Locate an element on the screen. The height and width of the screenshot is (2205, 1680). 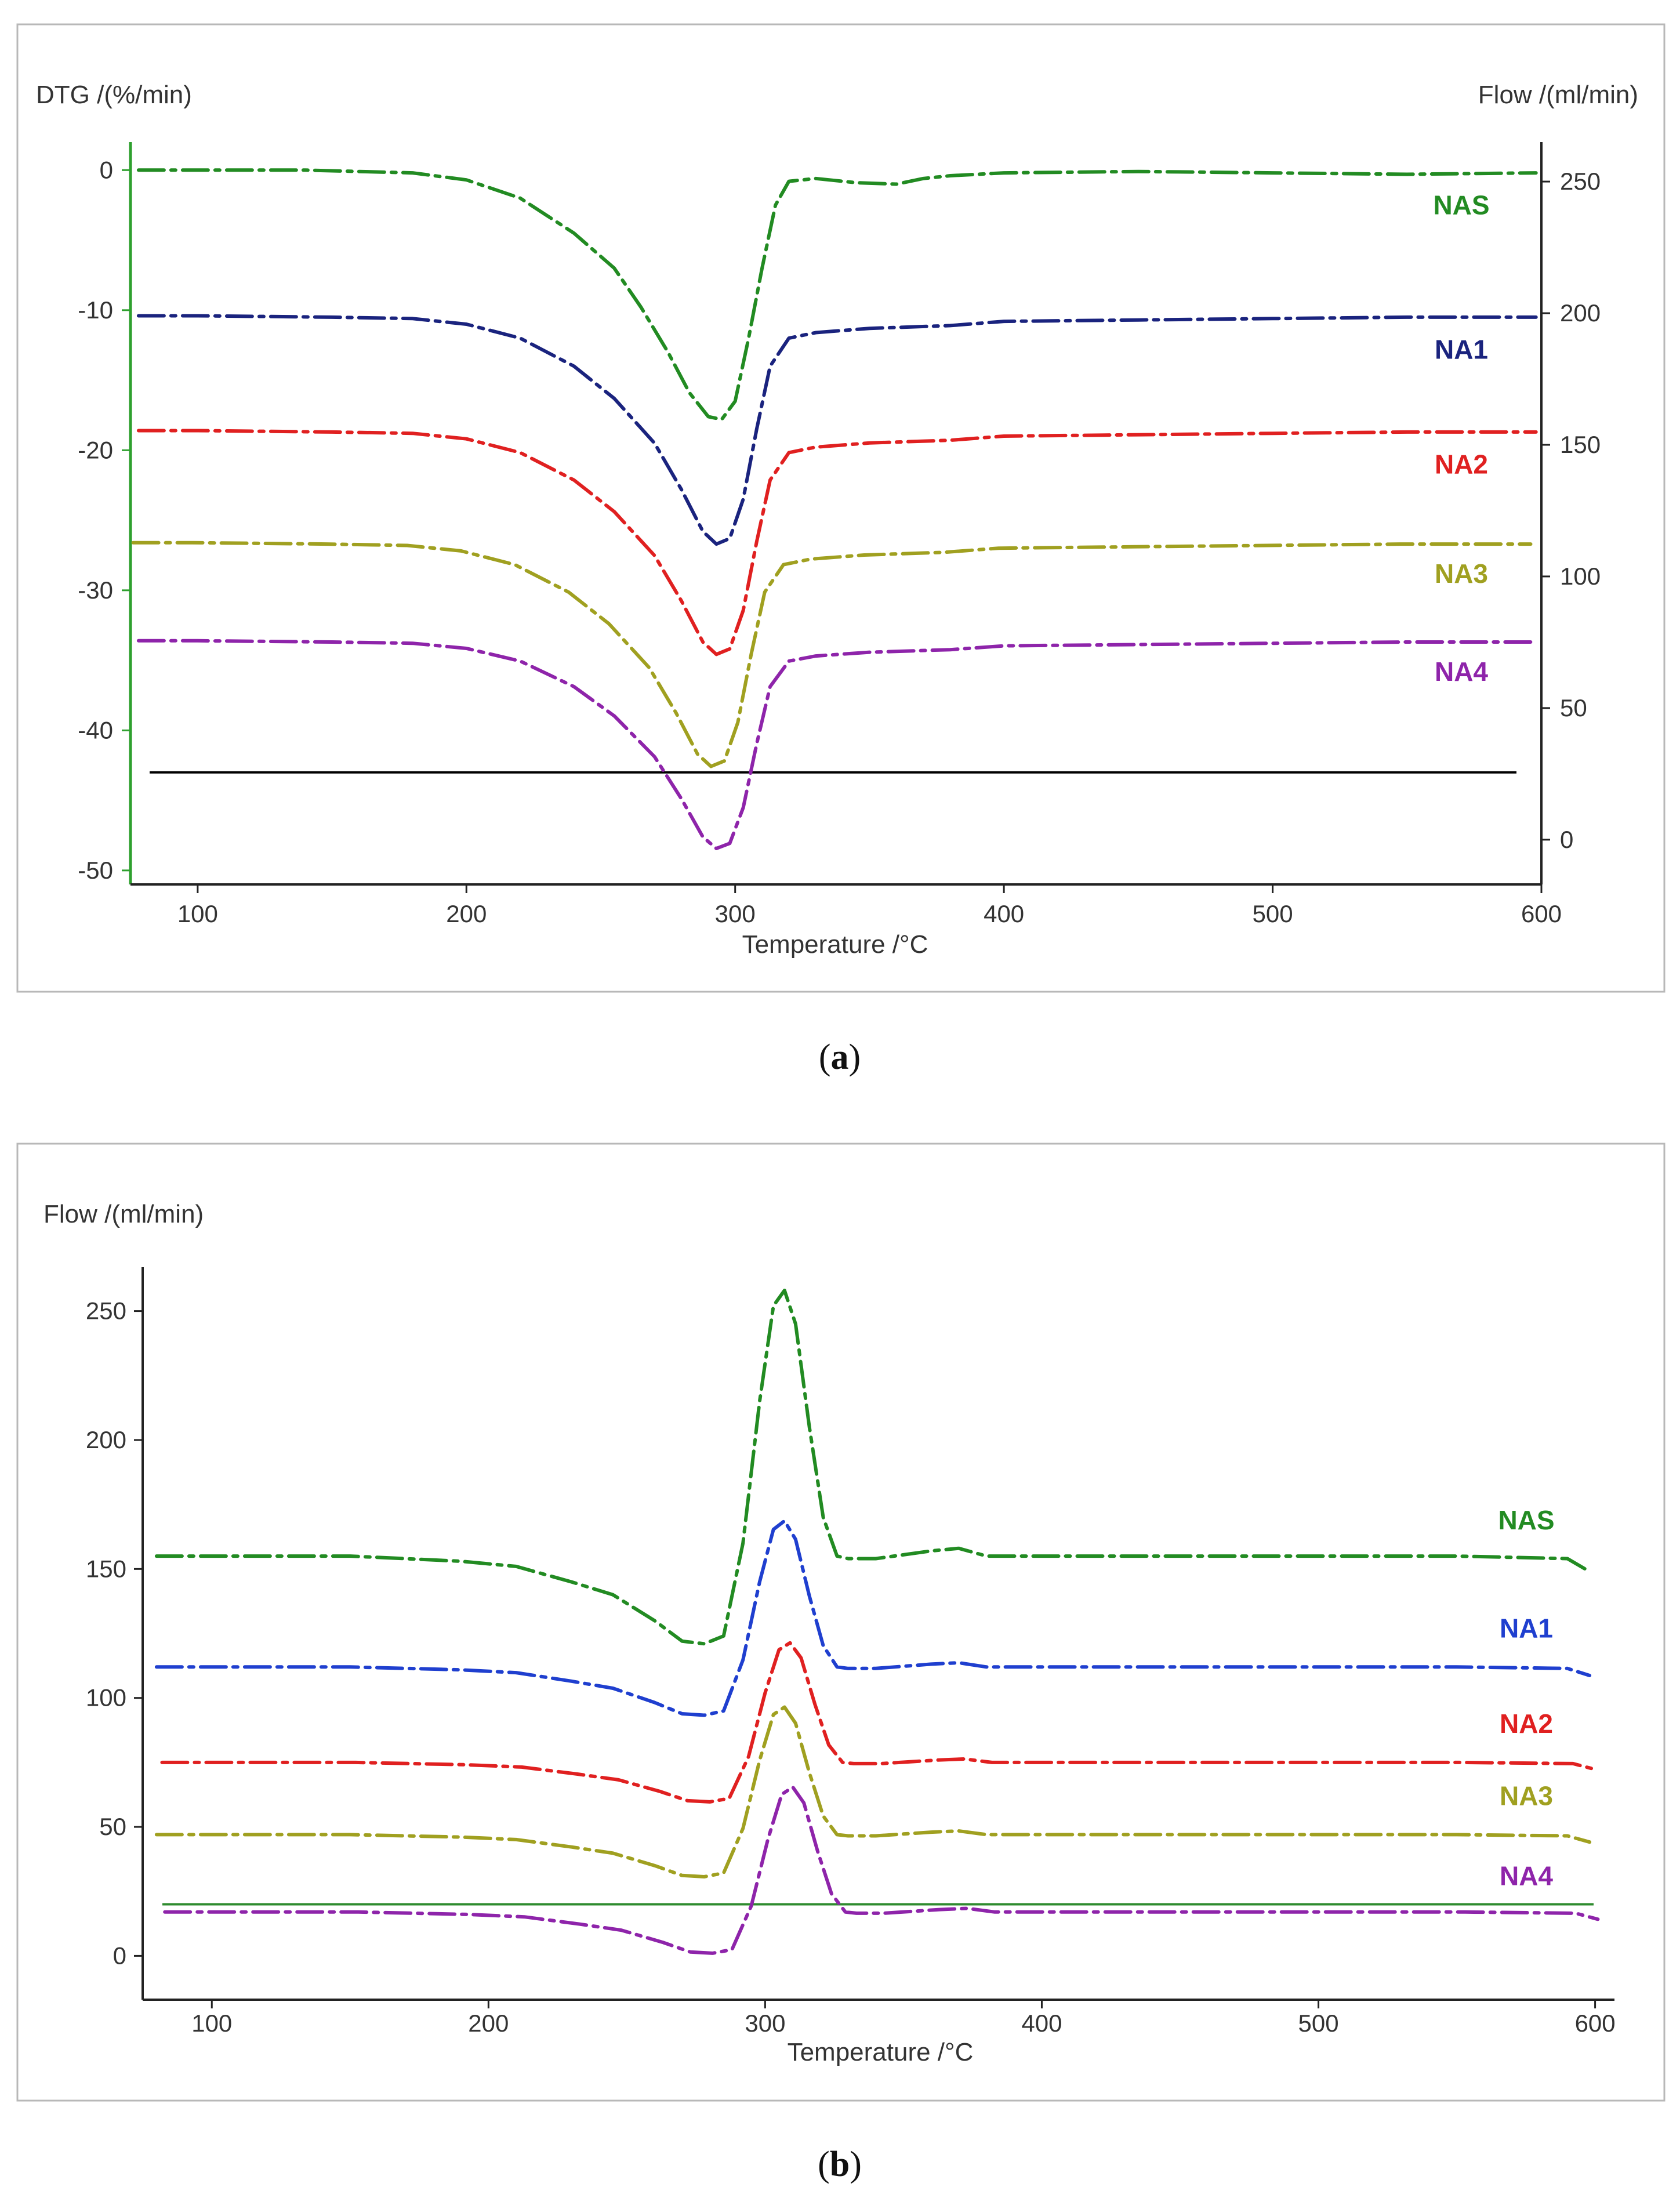
panel-a-x-ticks: 100 200 300 400 500 600 is located at coordinates (869, 905).